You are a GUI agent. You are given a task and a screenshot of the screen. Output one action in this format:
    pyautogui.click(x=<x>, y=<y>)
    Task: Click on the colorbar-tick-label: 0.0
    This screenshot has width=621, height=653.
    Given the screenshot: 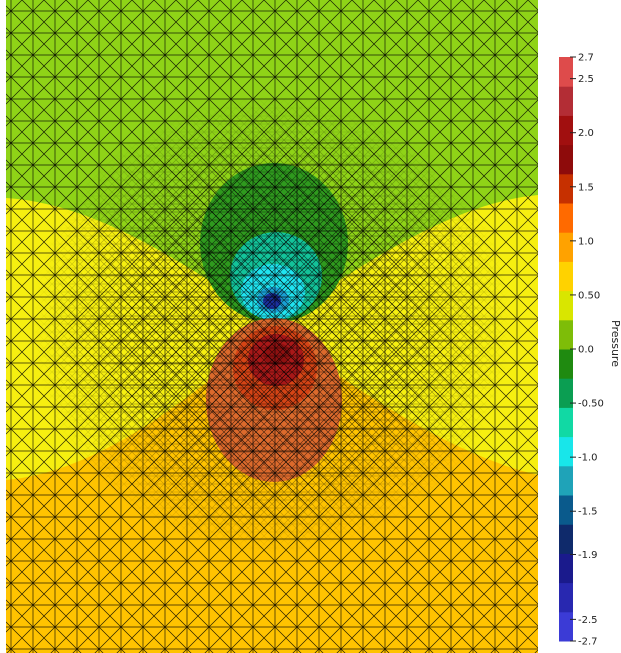 What is the action you would take?
    pyautogui.click(x=586, y=350)
    